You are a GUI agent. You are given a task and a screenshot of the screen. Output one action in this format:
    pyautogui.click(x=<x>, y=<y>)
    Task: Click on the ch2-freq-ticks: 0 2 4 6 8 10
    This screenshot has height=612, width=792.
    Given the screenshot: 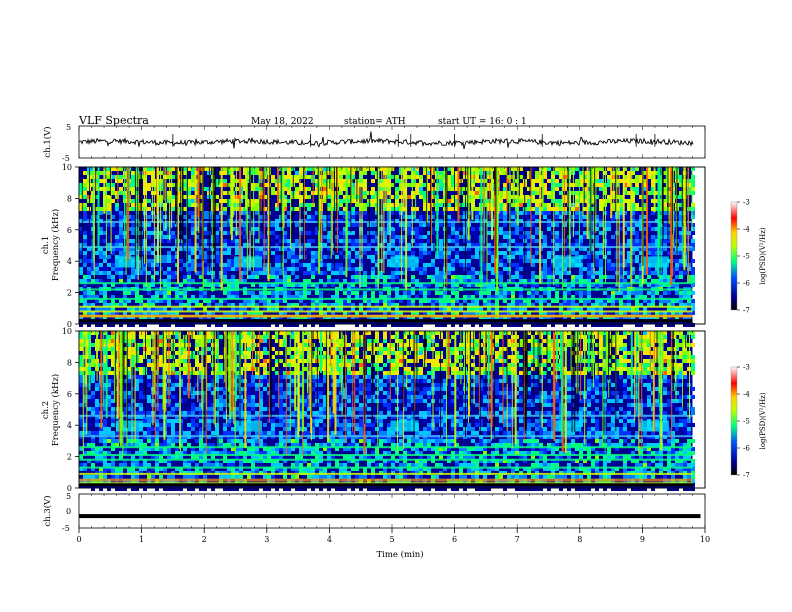 What is the action you would take?
    pyautogui.click(x=70, y=410)
    